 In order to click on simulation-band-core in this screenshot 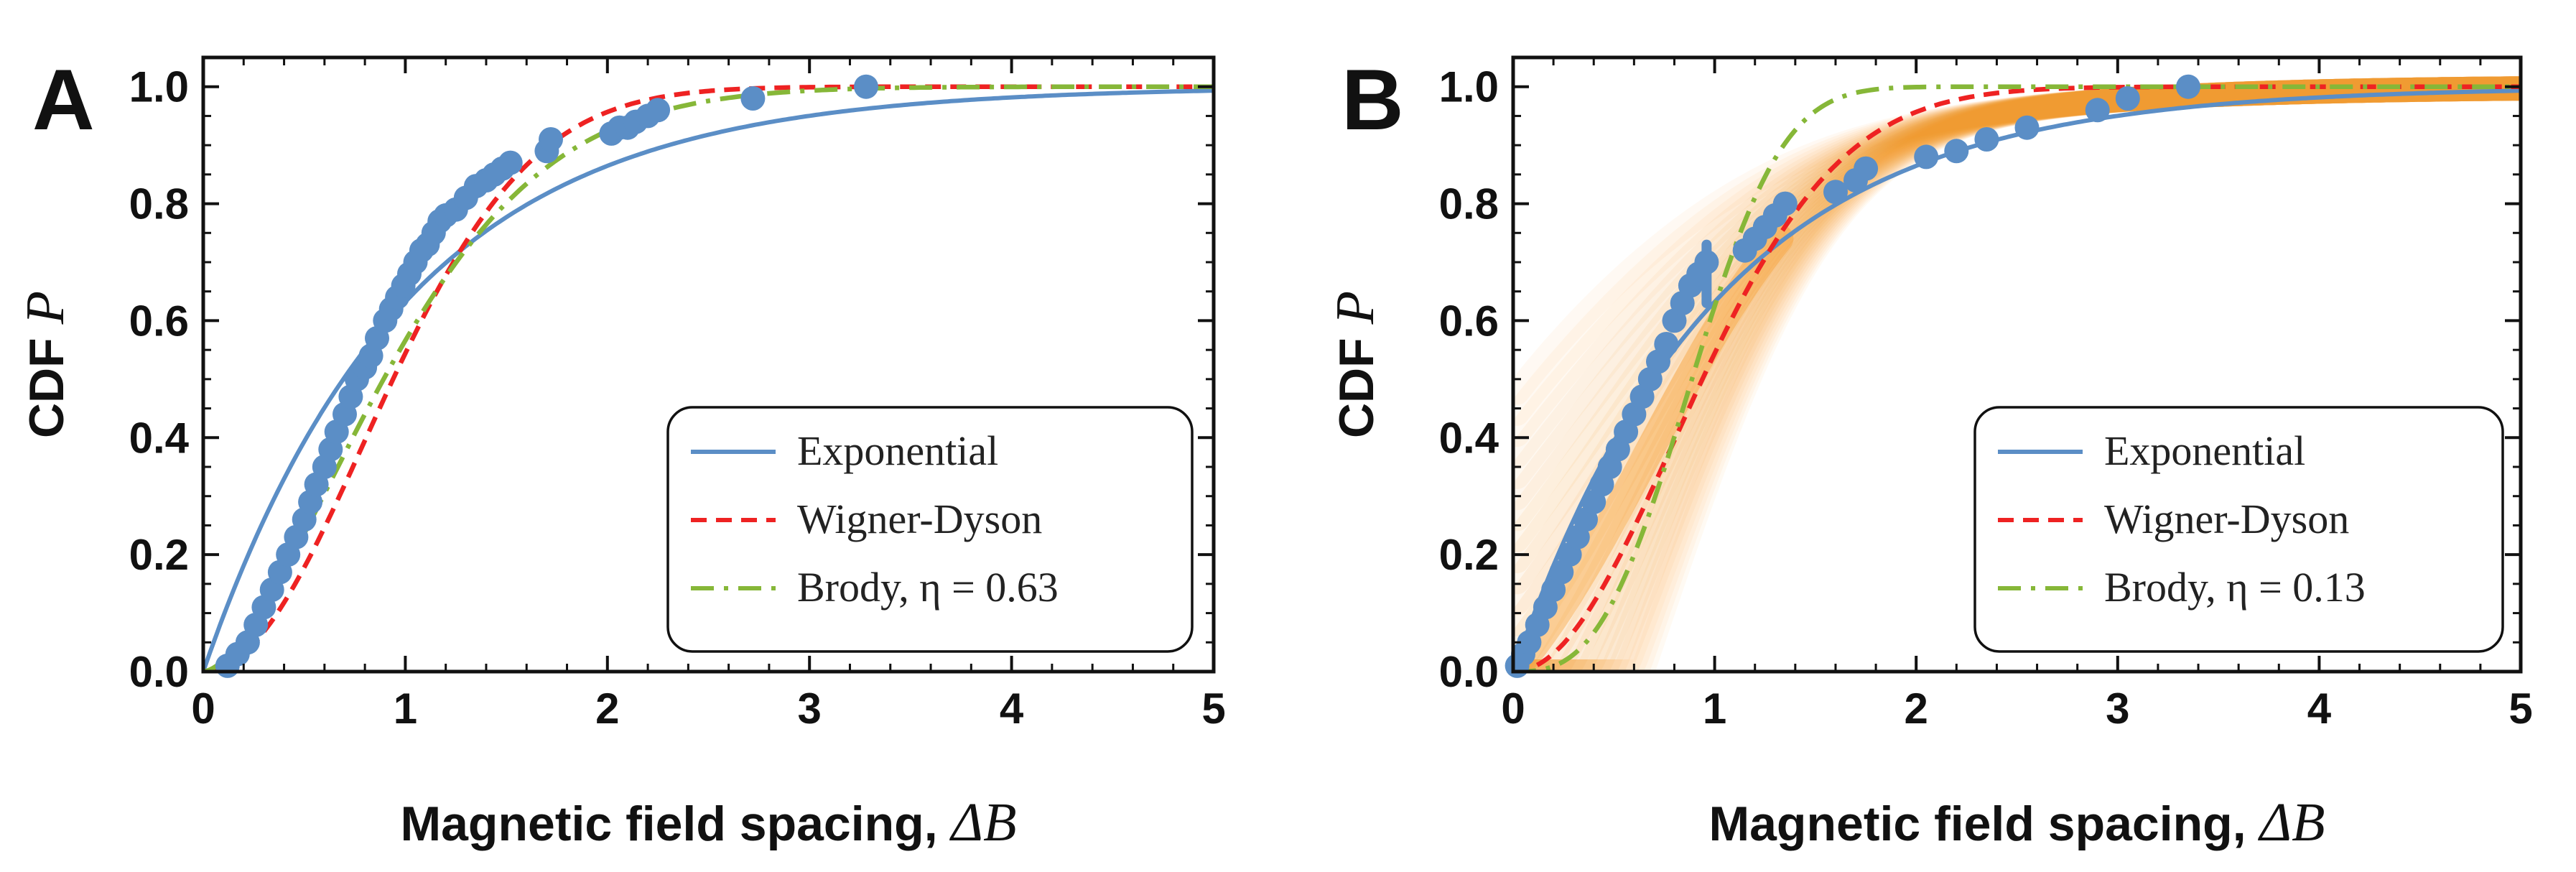, I will do `click(1654, 448)`.